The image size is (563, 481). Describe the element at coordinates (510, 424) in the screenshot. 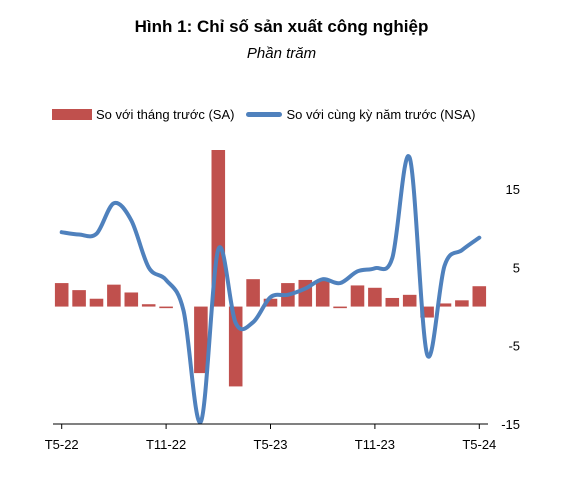

I see `y-tick-label: -15` at that location.